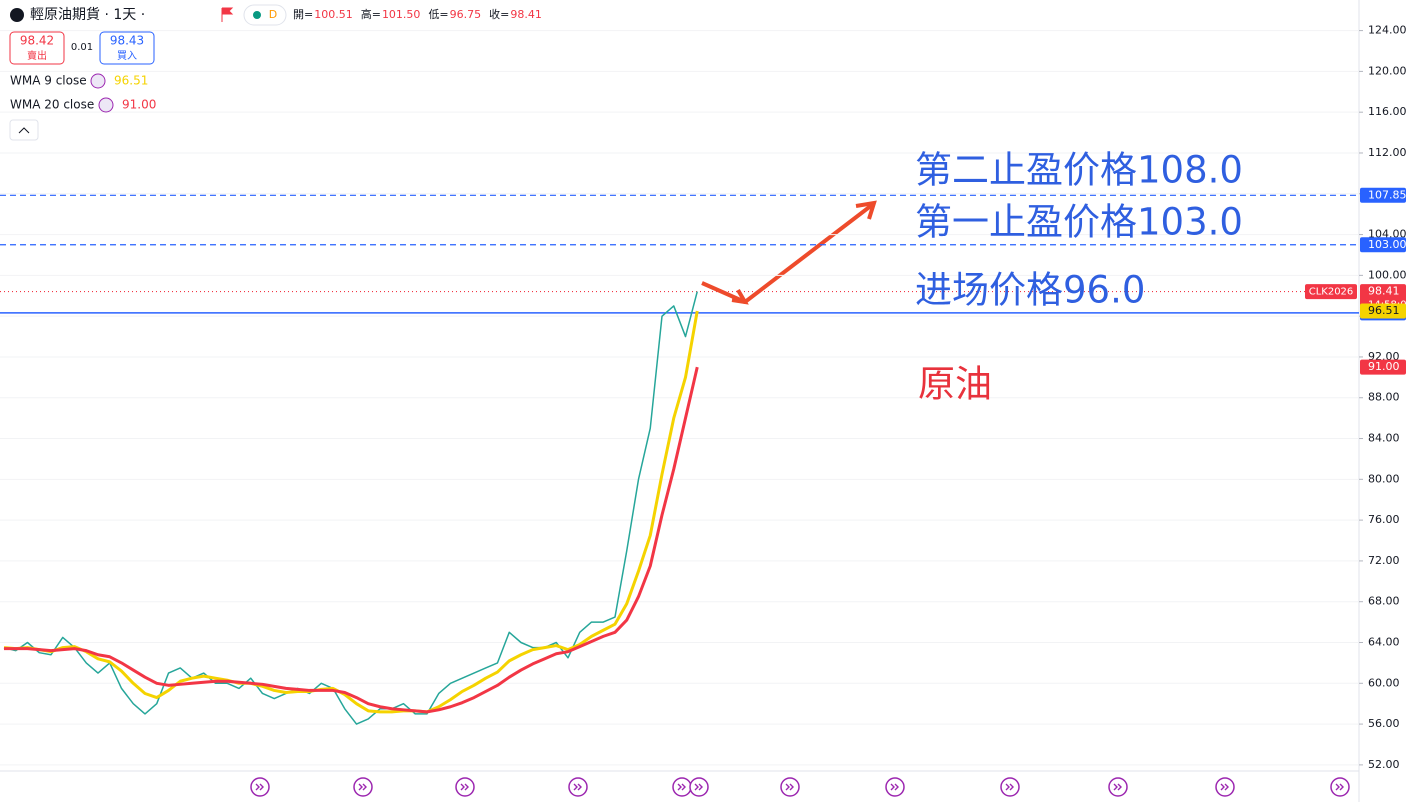  What do you see at coordinates (1384, 478) in the screenshot?
I see `y-tick-label: 80.00` at bounding box center [1384, 478].